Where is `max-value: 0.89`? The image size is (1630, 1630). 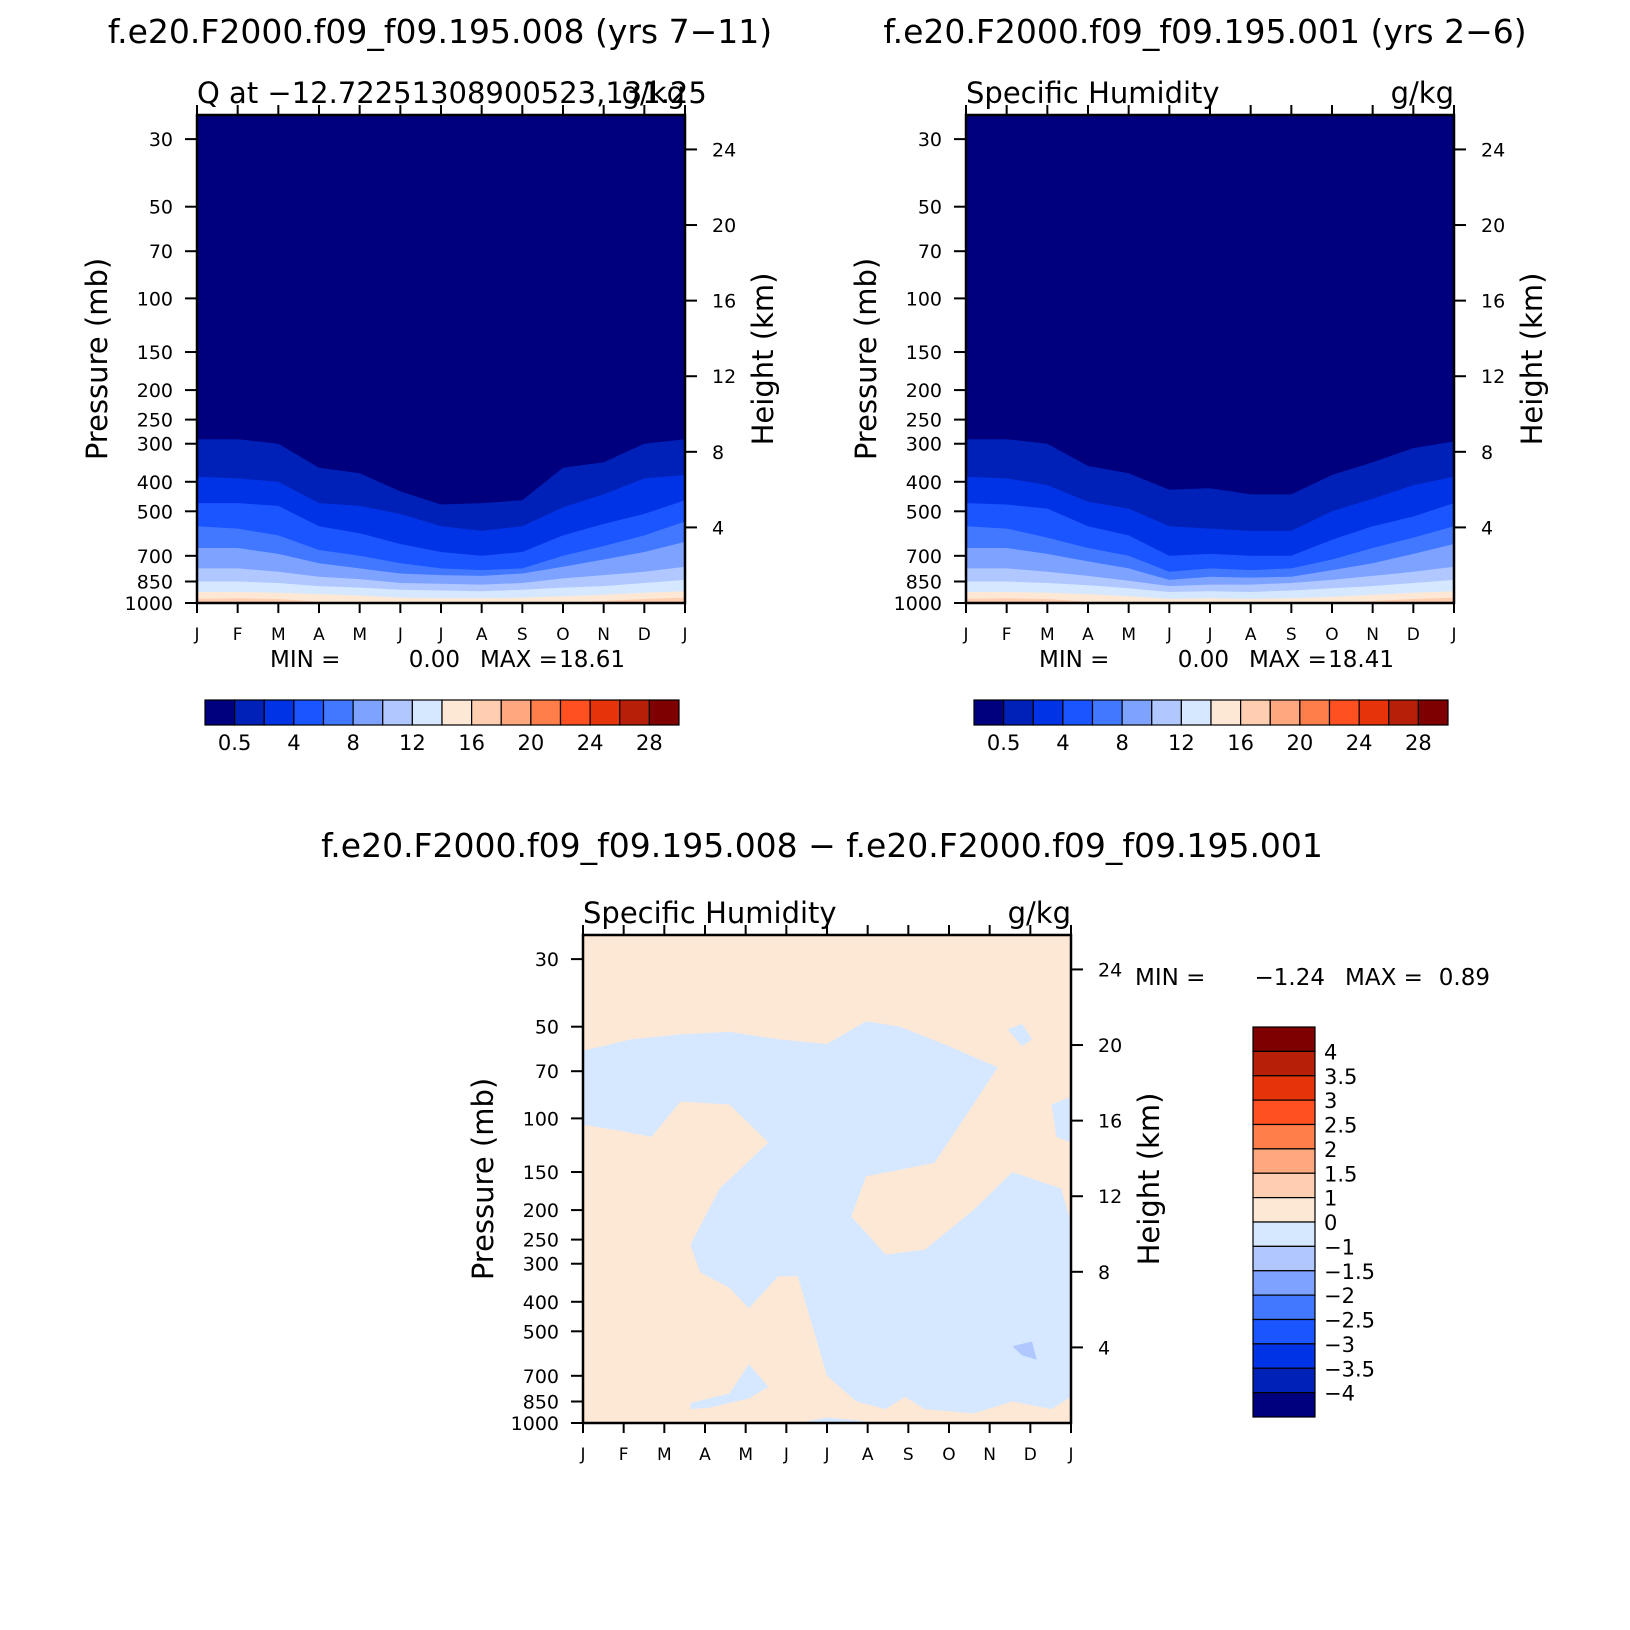
max-value: 0.89 is located at coordinates (1464, 978).